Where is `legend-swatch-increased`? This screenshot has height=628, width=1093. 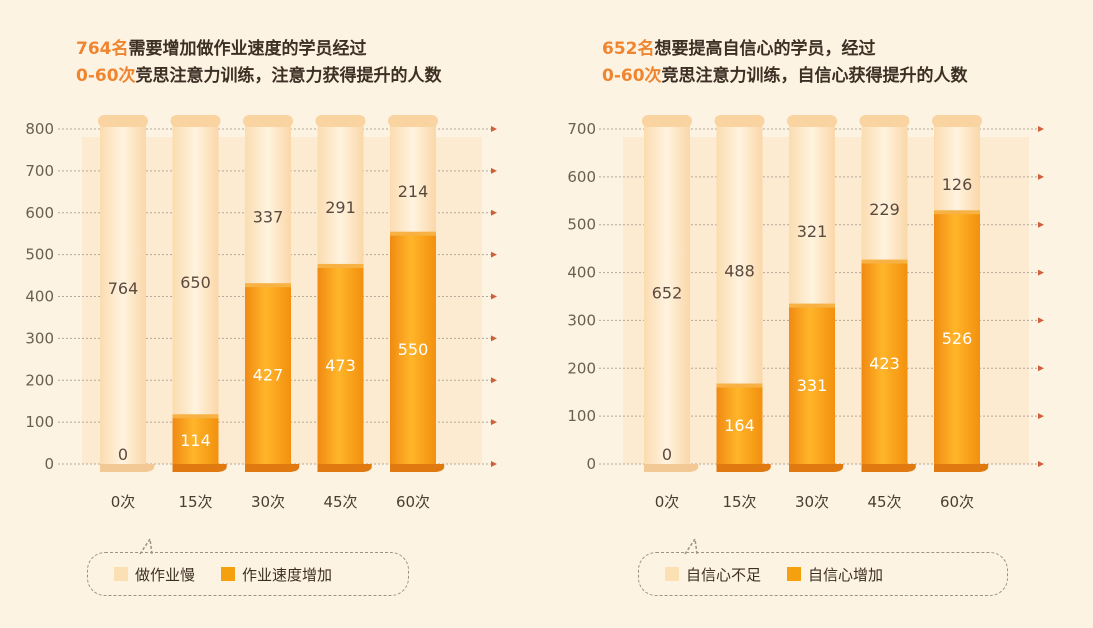 legend-swatch-increased is located at coordinates (228, 574).